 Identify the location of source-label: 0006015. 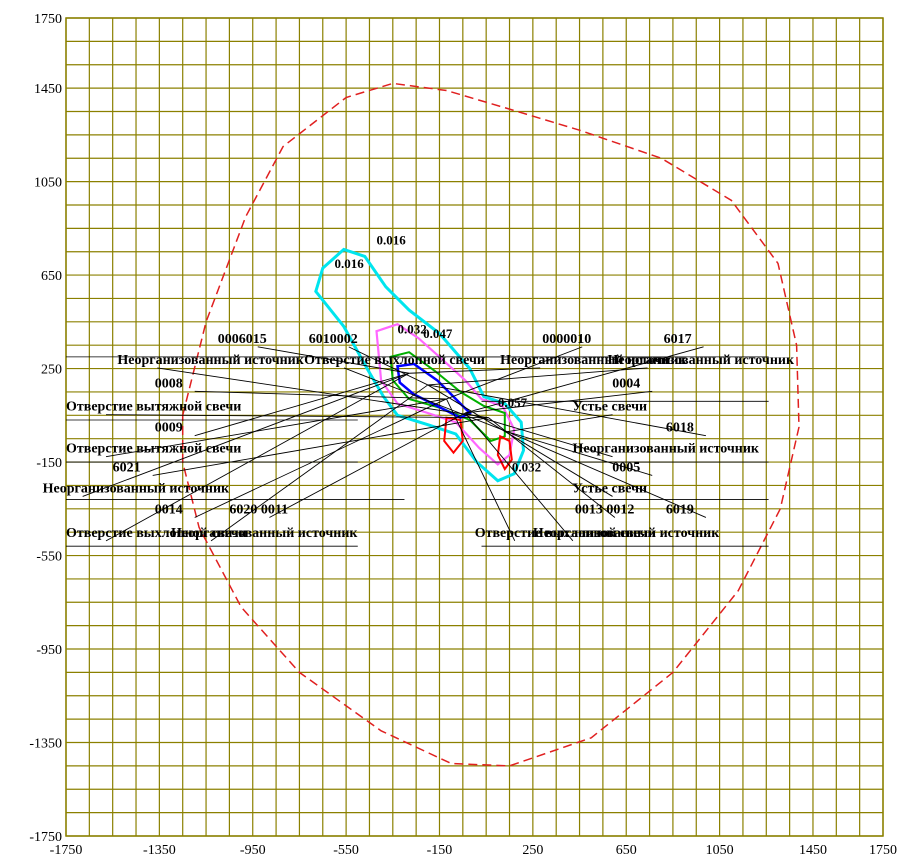
(242, 339).